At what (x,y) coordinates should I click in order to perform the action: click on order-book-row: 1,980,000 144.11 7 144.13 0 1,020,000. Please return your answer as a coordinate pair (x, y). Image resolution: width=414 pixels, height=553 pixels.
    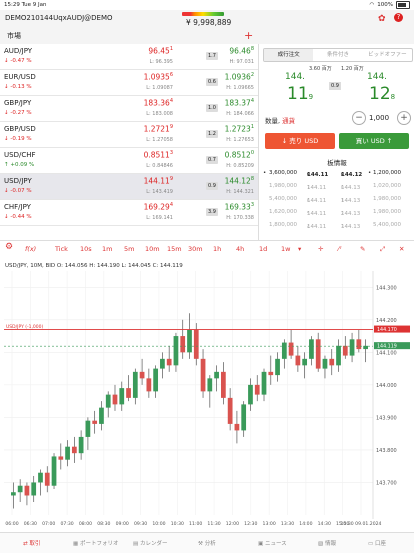
    Looking at the image, I should click on (338, 187).